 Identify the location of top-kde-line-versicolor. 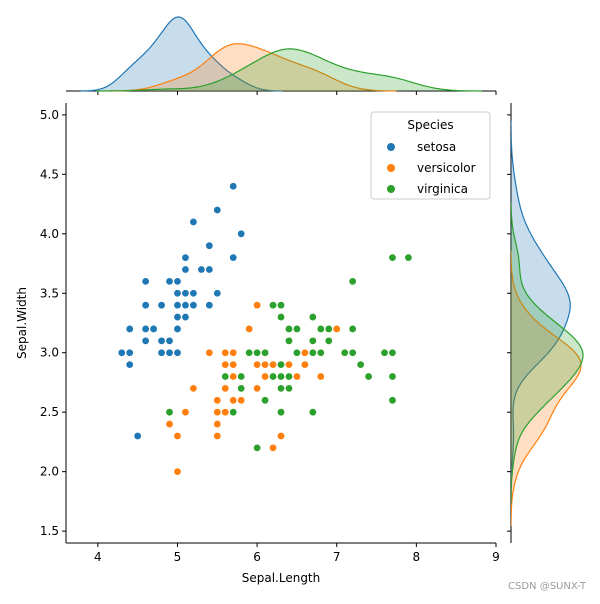
(253, 67).